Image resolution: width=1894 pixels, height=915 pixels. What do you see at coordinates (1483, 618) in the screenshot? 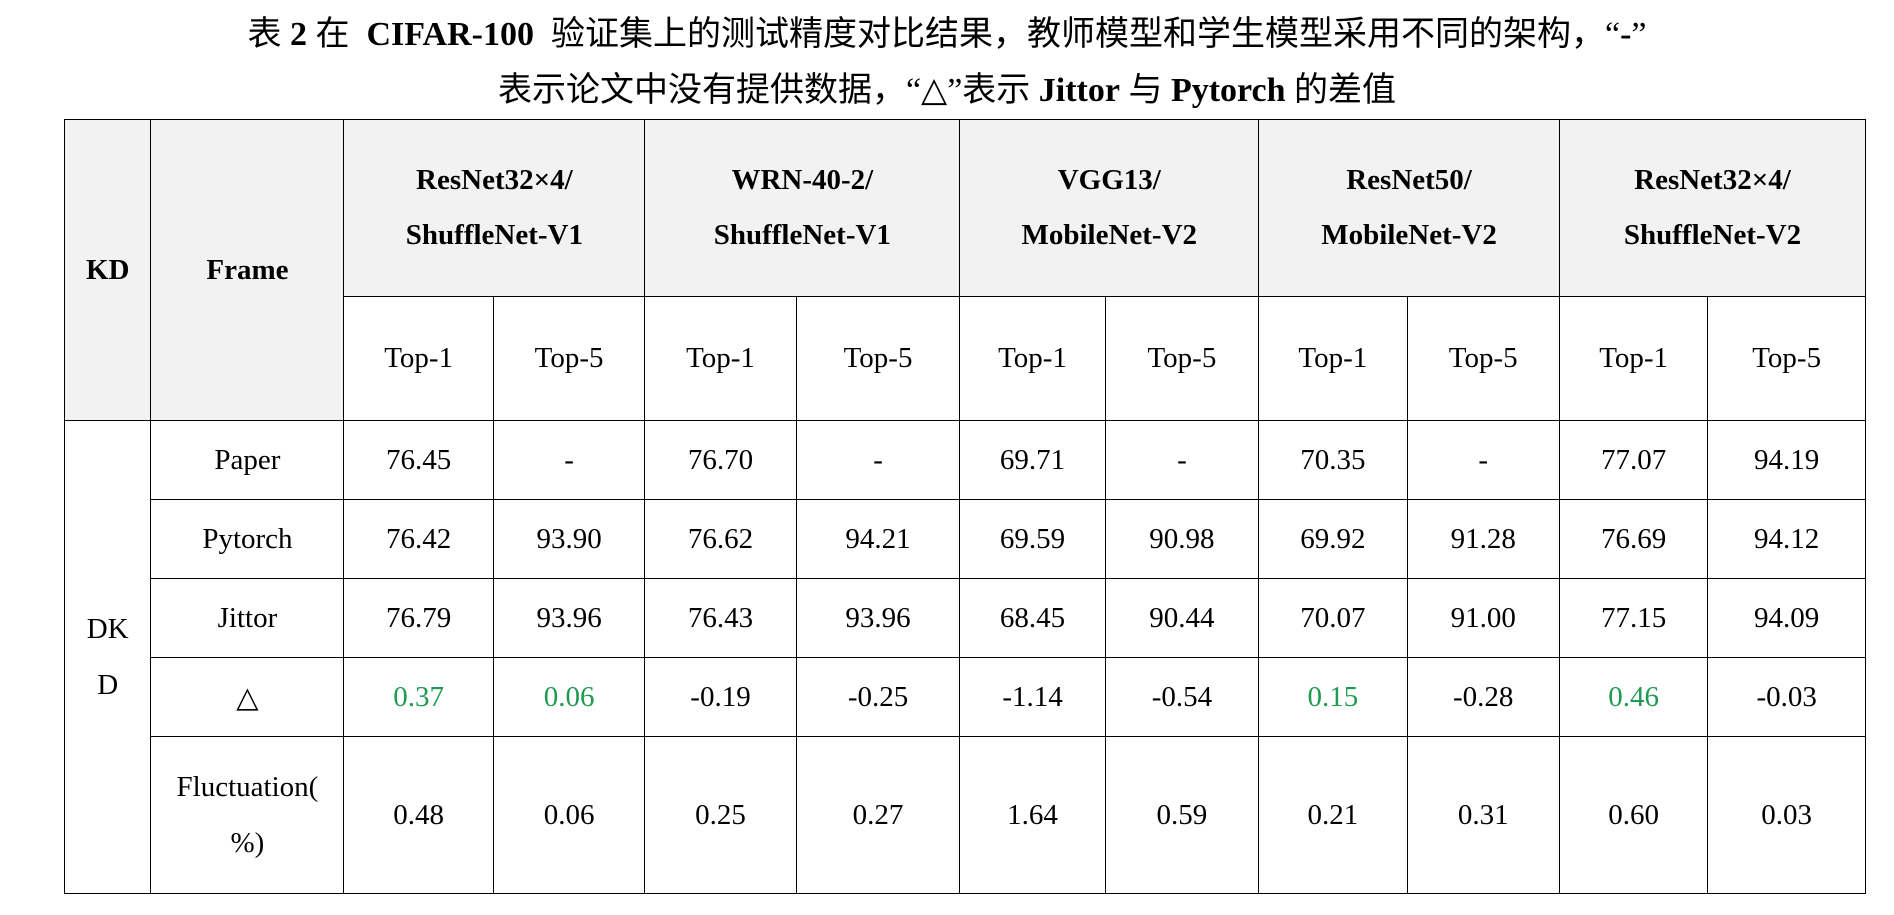
I see `value-cell: 91.00` at bounding box center [1483, 618].